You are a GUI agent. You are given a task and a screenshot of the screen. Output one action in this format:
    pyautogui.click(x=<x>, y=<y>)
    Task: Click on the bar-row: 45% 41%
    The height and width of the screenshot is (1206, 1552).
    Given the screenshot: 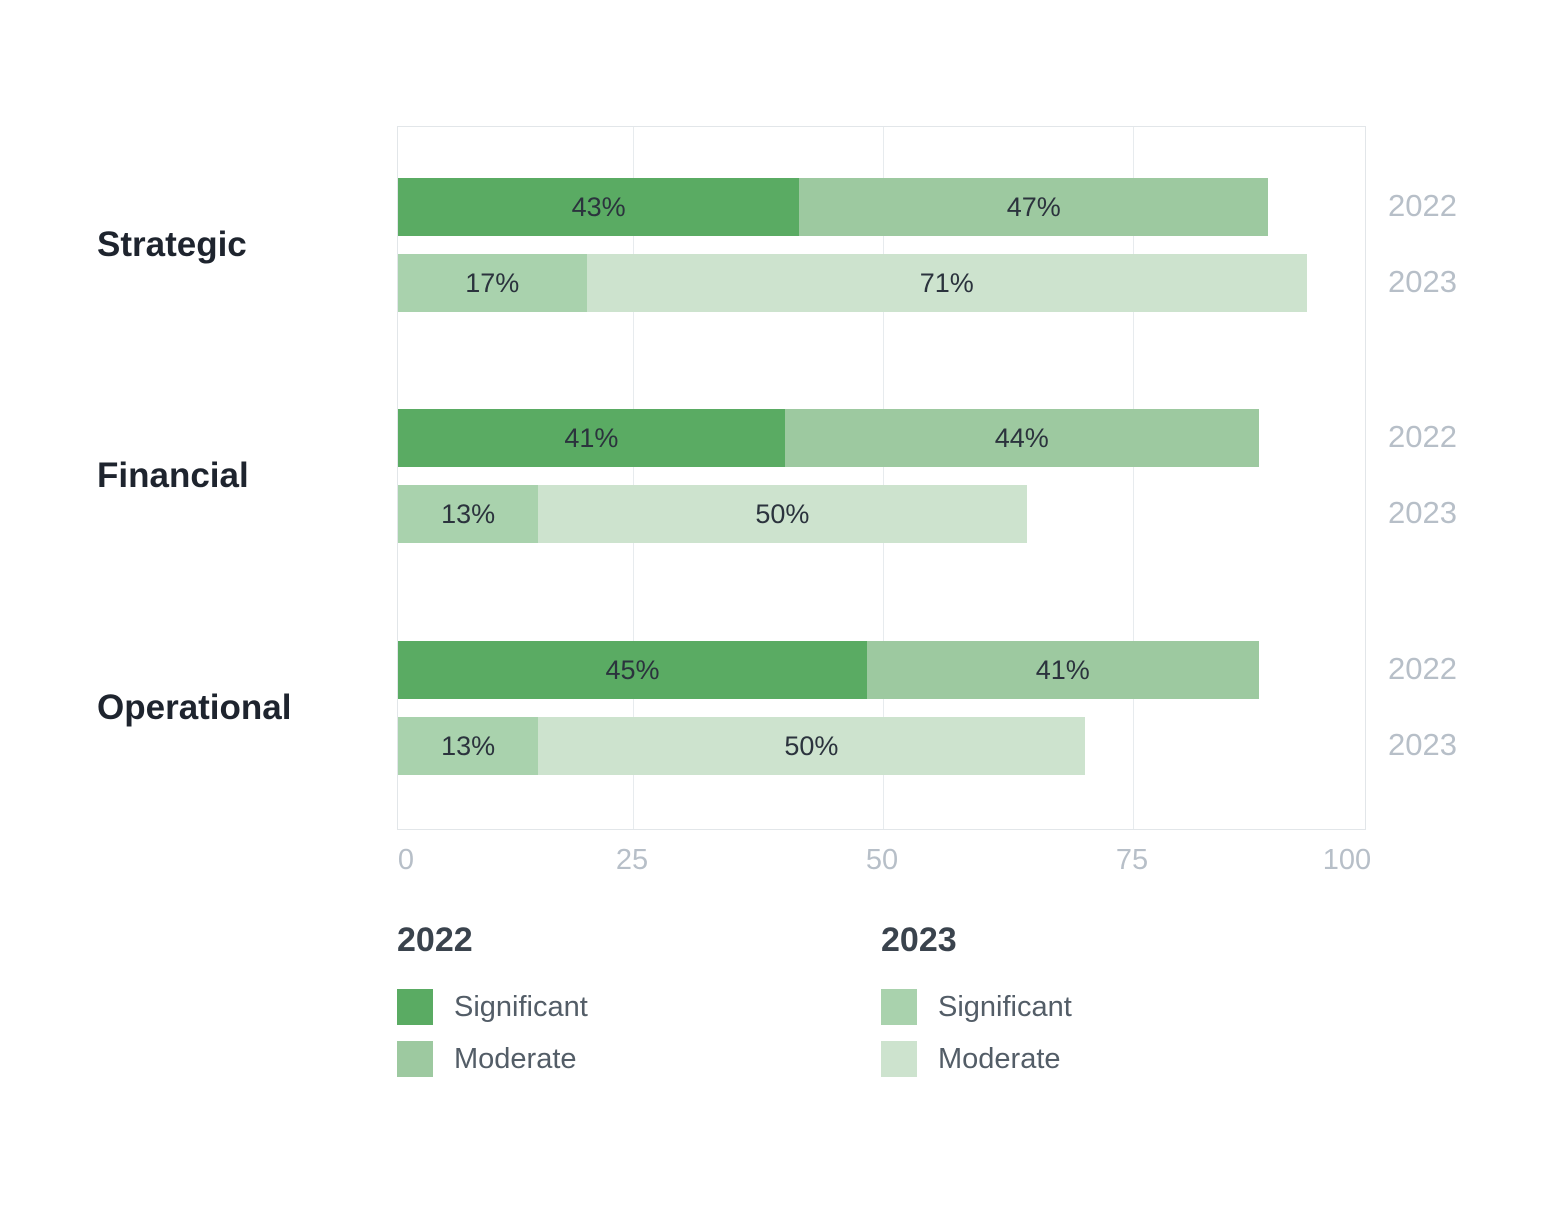 What is the action you would take?
    pyautogui.click(x=881, y=670)
    